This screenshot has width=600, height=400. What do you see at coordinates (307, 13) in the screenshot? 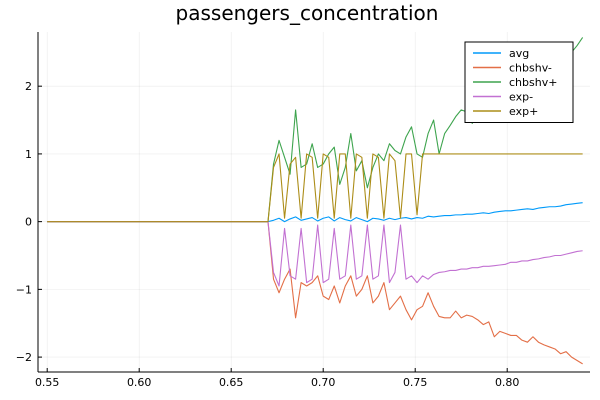
I see `chart-title: passengers_concentration` at bounding box center [307, 13].